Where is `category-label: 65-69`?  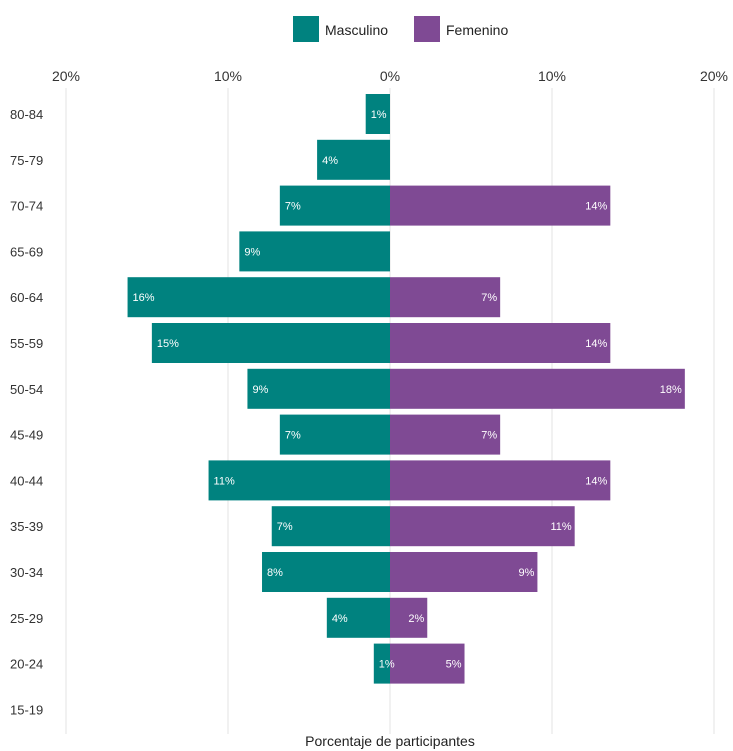
category-label: 65-69 is located at coordinates (26, 251).